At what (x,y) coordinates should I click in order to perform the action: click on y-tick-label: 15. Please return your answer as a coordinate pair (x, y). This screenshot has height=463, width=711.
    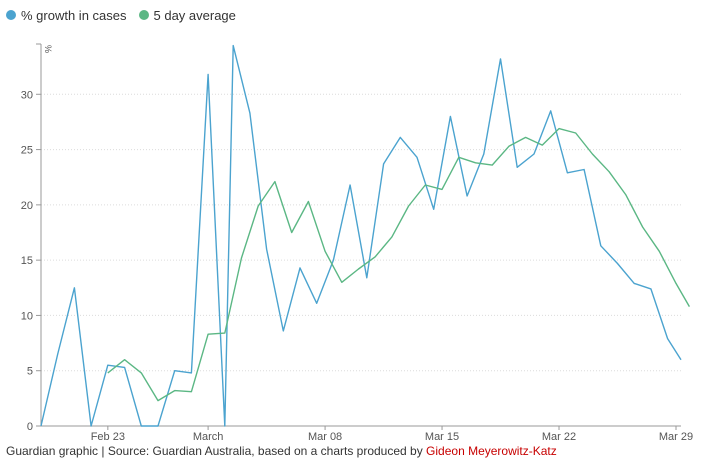
    Looking at the image, I should click on (27, 261).